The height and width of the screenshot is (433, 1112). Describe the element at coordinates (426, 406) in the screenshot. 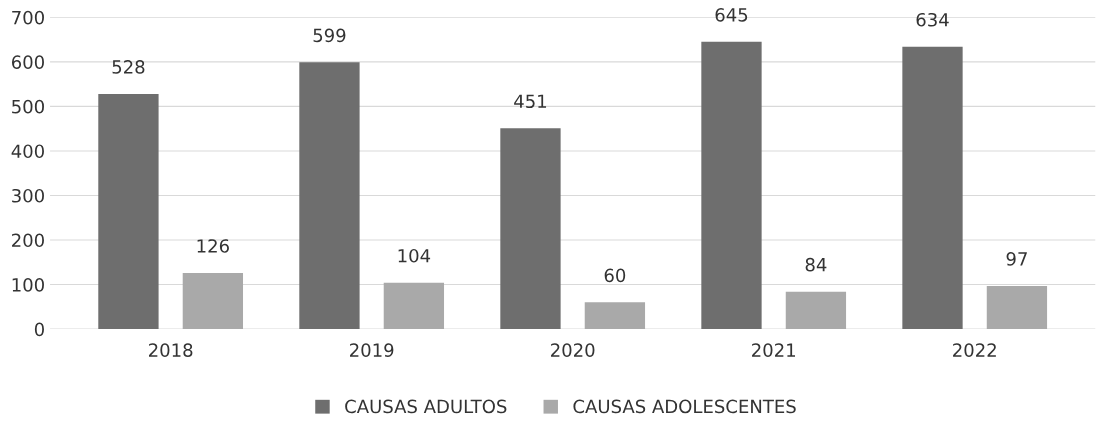

I see `legend-label: CAUSAS ADULTOS` at that location.